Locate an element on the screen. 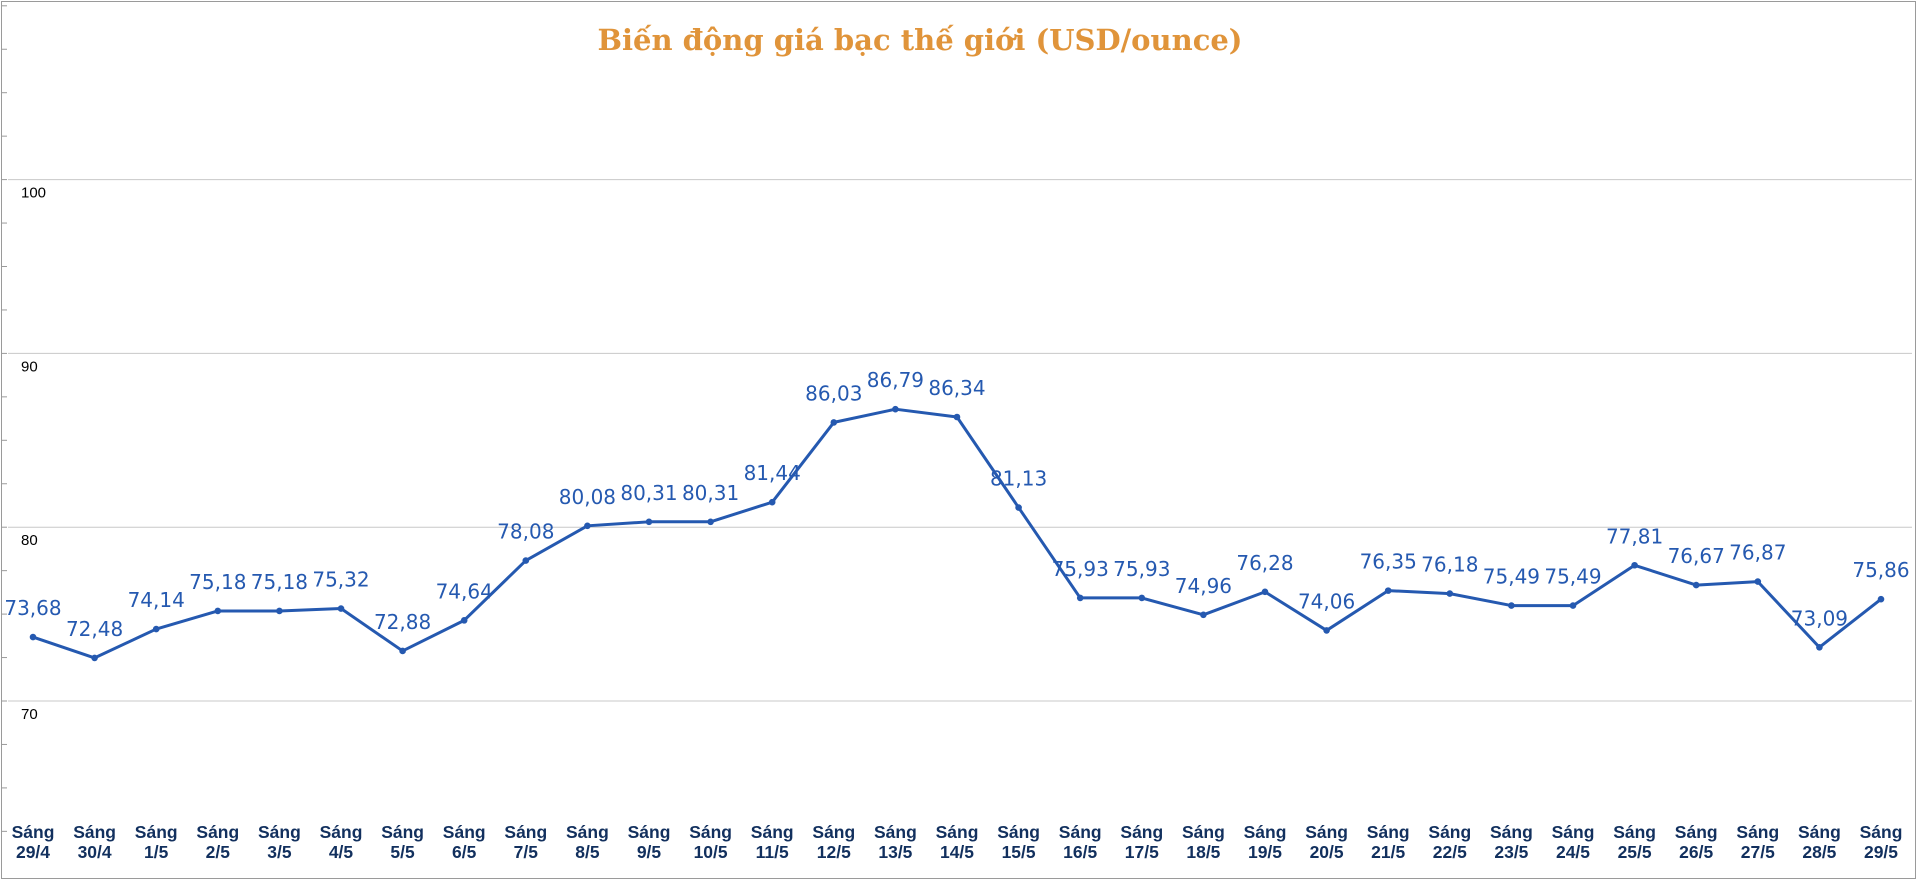 The image size is (1917, 880). data-label: 75,32 is located at coordinates (340, 580).